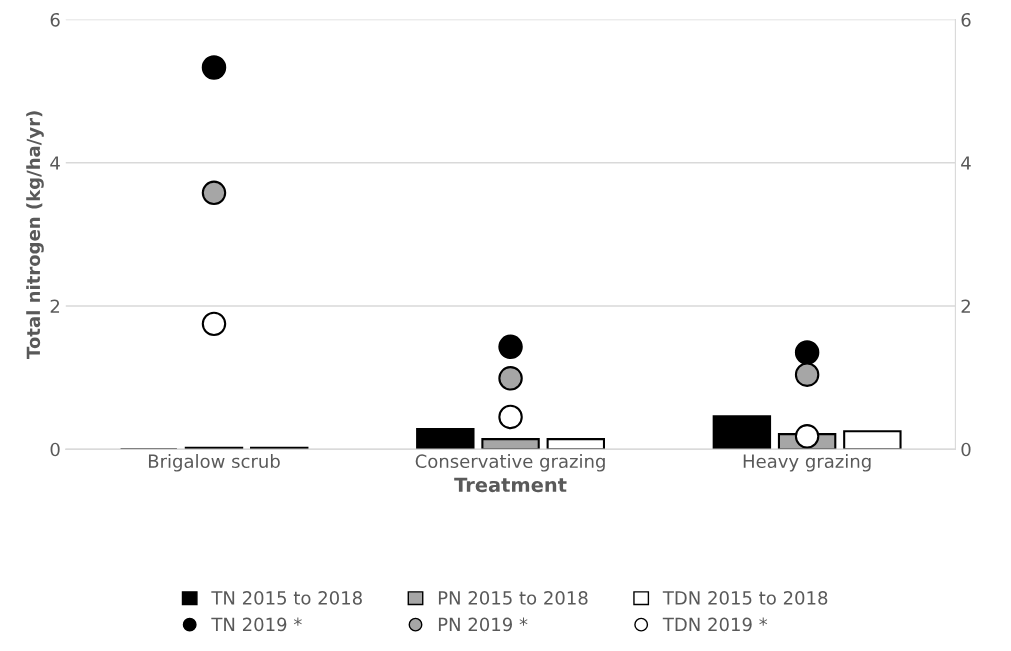  I want to click on y2-tick-label: 2, so click(965, 306).